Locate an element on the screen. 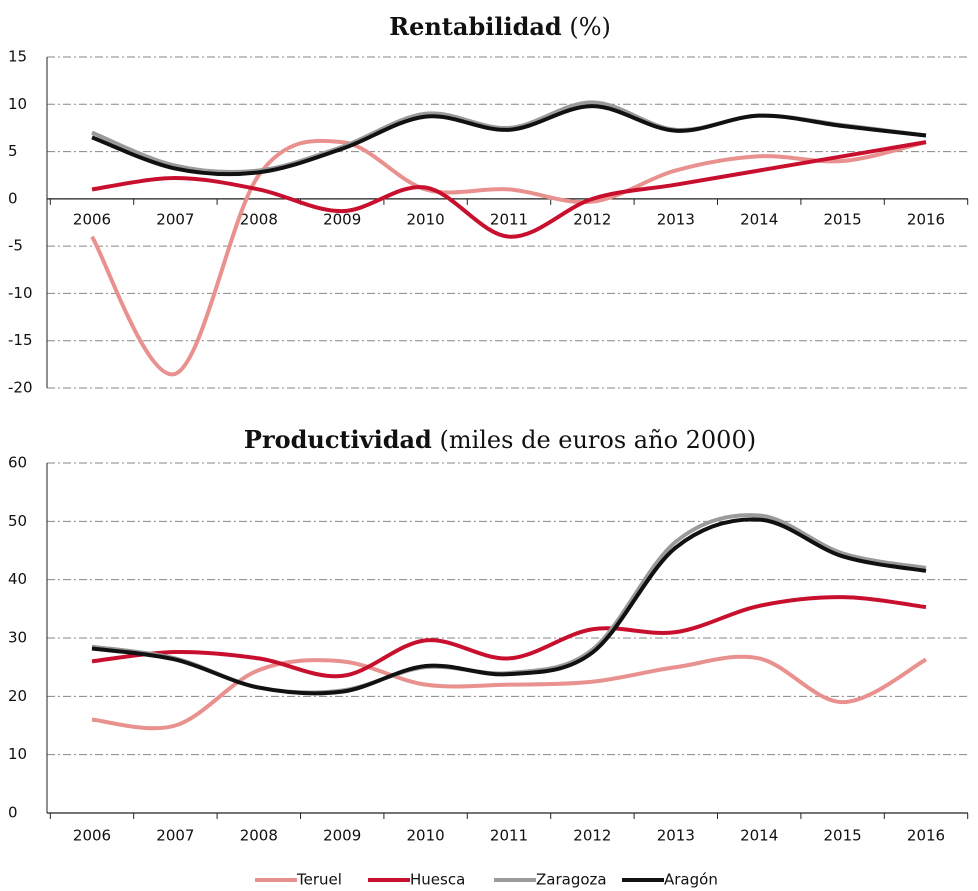 This screenshot has height=891, width=978. y-tick-label: -15 is located at coordinates (20, 340).